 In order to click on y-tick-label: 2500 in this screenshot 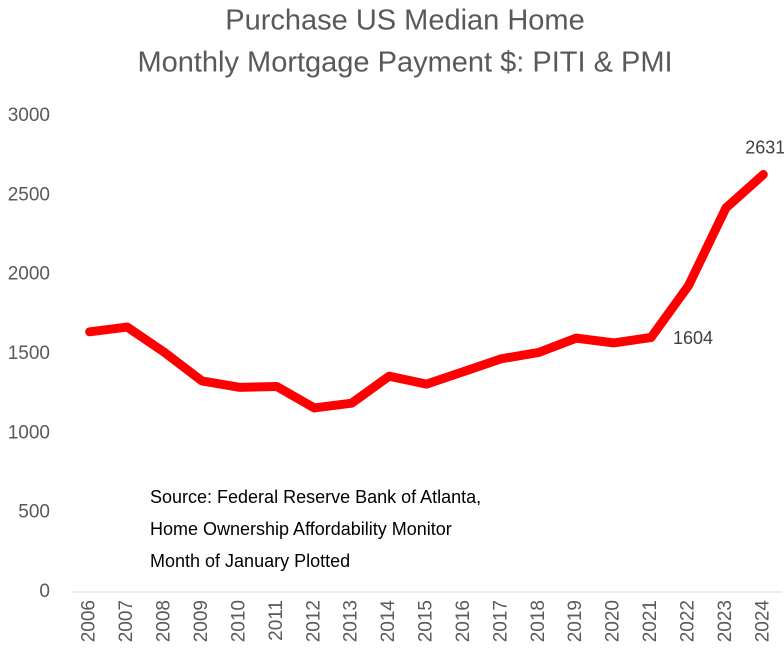, I will do `click(29, 194)`.